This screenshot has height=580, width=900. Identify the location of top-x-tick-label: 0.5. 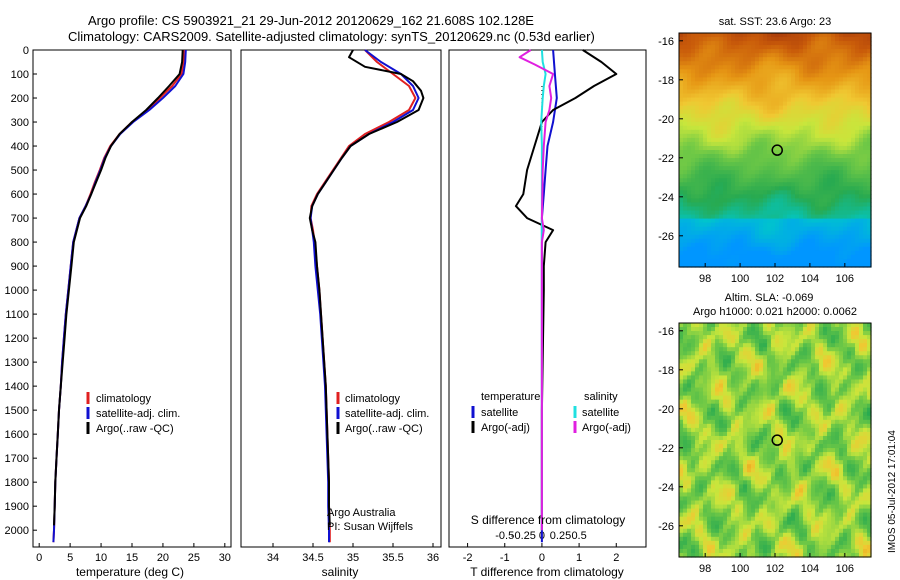
(578, 536).